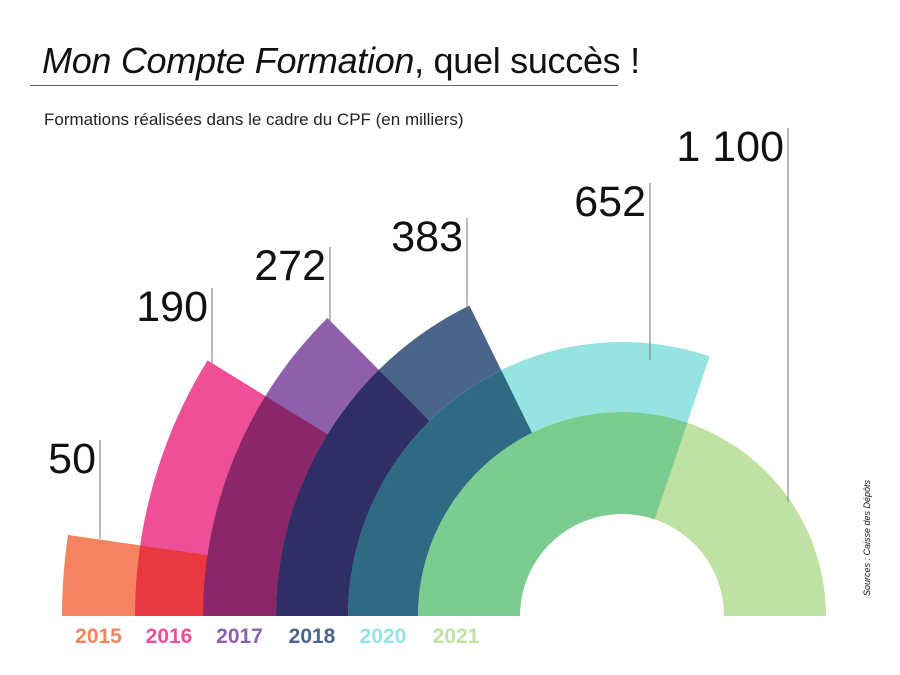 Image resolution: width=900 pixels, height=675 pixels. I want to click on chart-title-rest: , quel succès !, so click(527, 60).